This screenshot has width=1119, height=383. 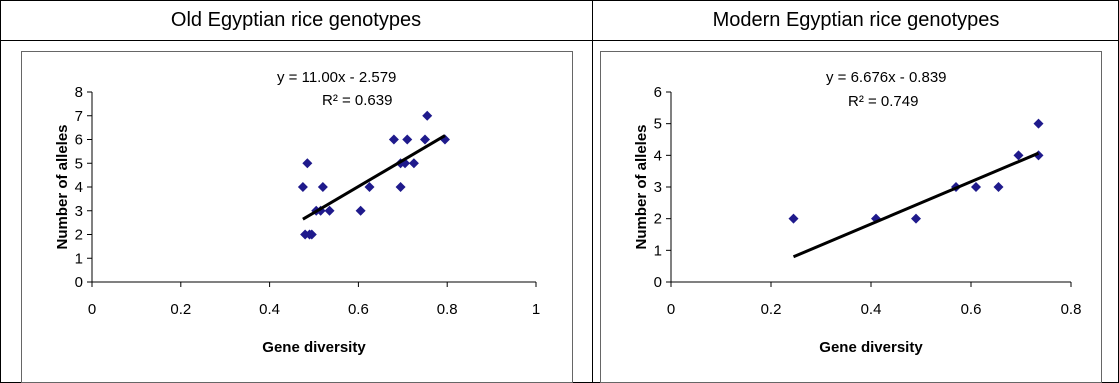 I want to click on column-divider, so click(x=592, y=191).